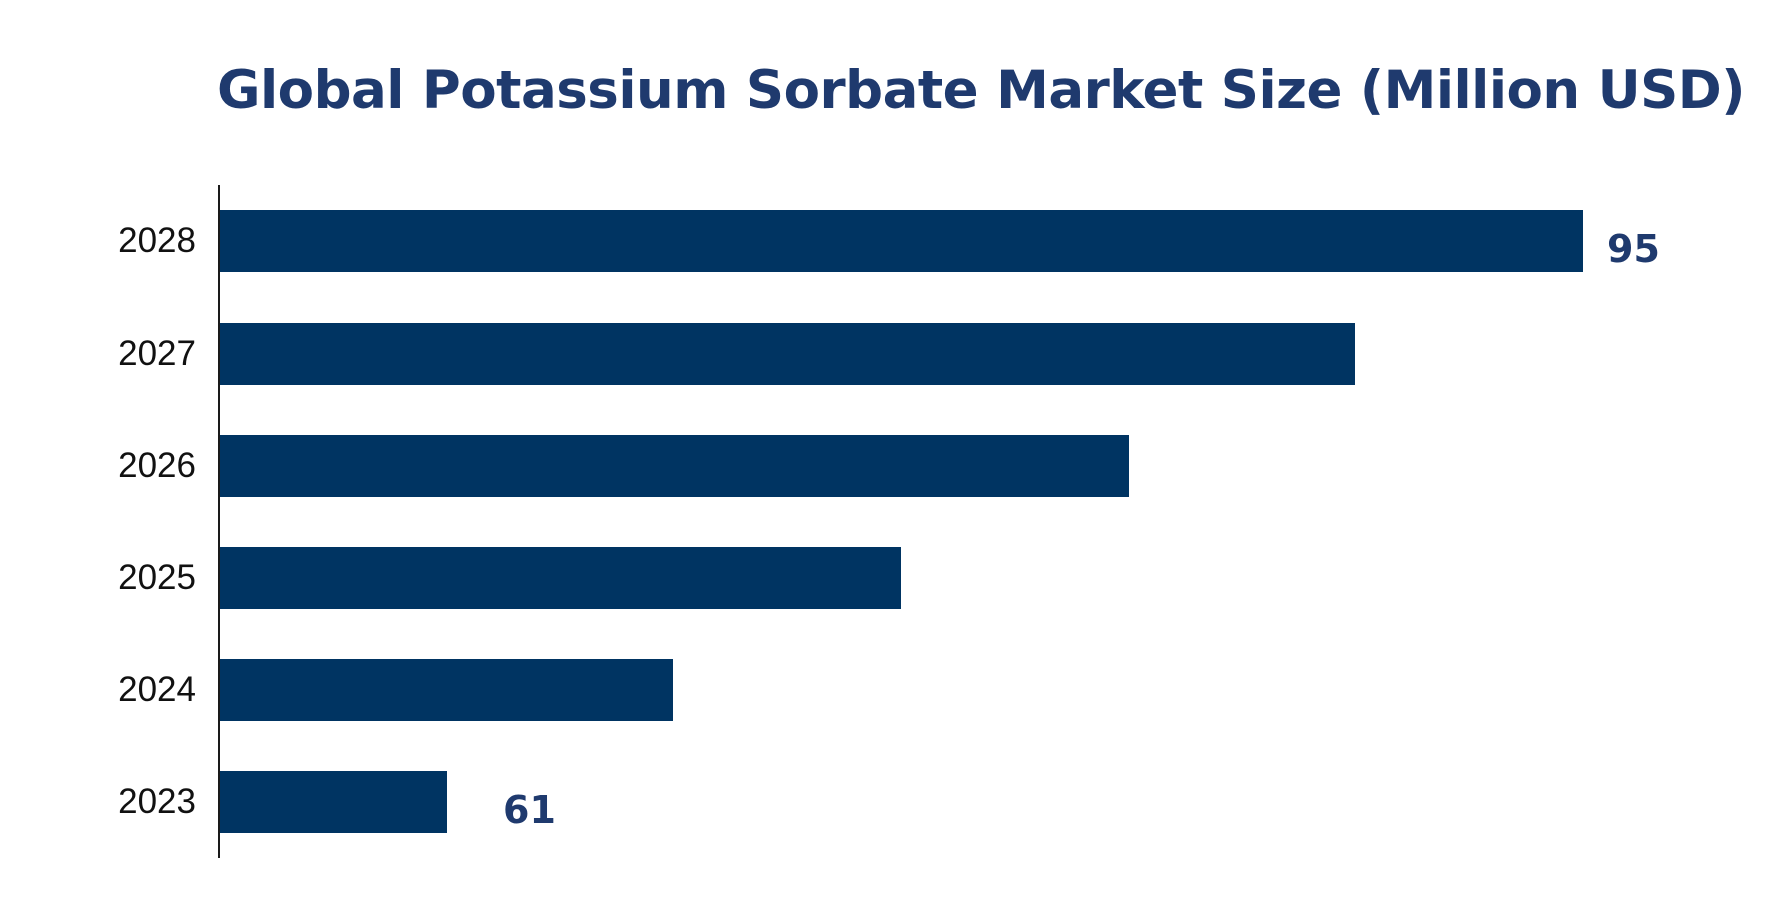 This screenshot has width=1783, height=916. What do you see at coordinates (1633, 249) in the screenshot?
I see `value-label: 95` at bounding box center [1633, 249].